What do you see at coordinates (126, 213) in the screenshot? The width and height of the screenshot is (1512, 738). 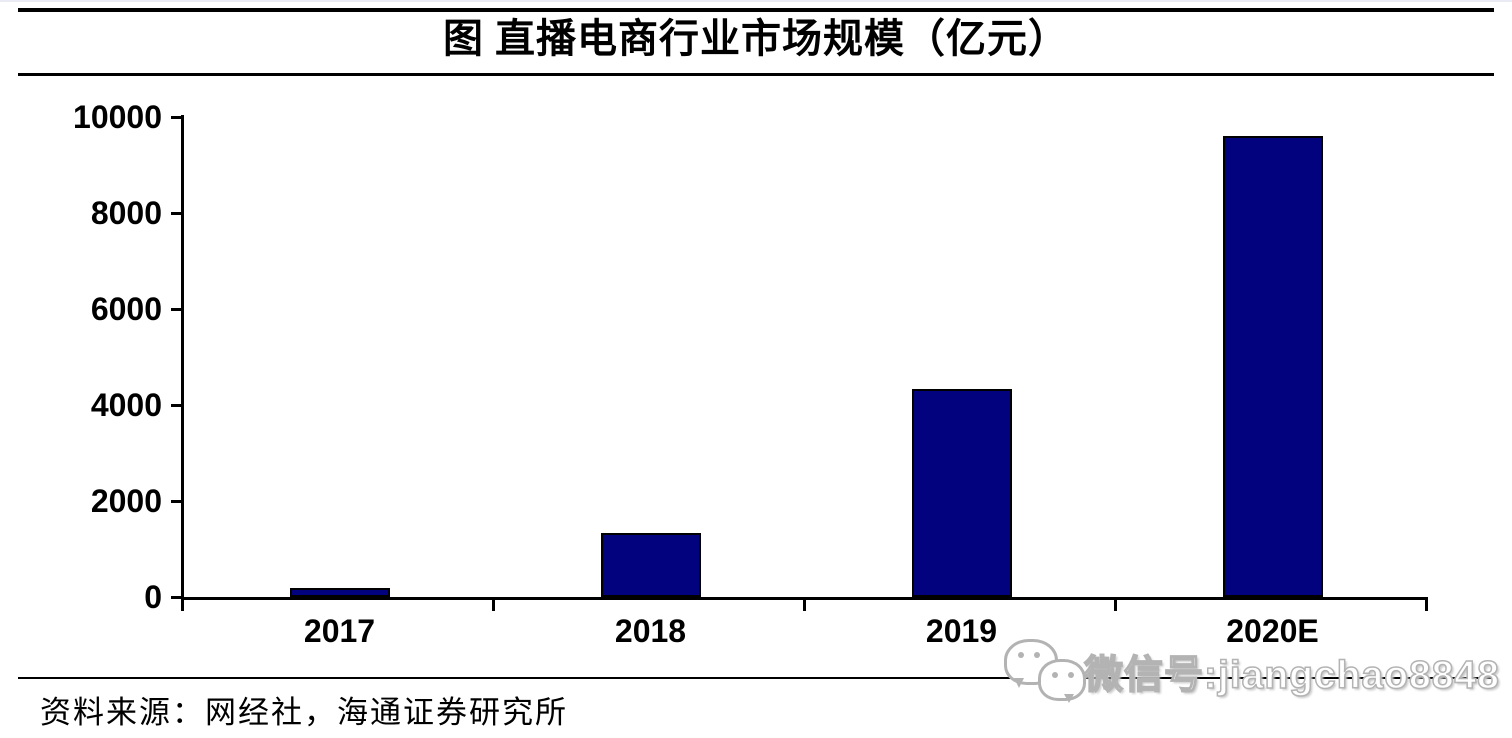 I see `y-tick-label: 8000` at bounding box center [126, 213].